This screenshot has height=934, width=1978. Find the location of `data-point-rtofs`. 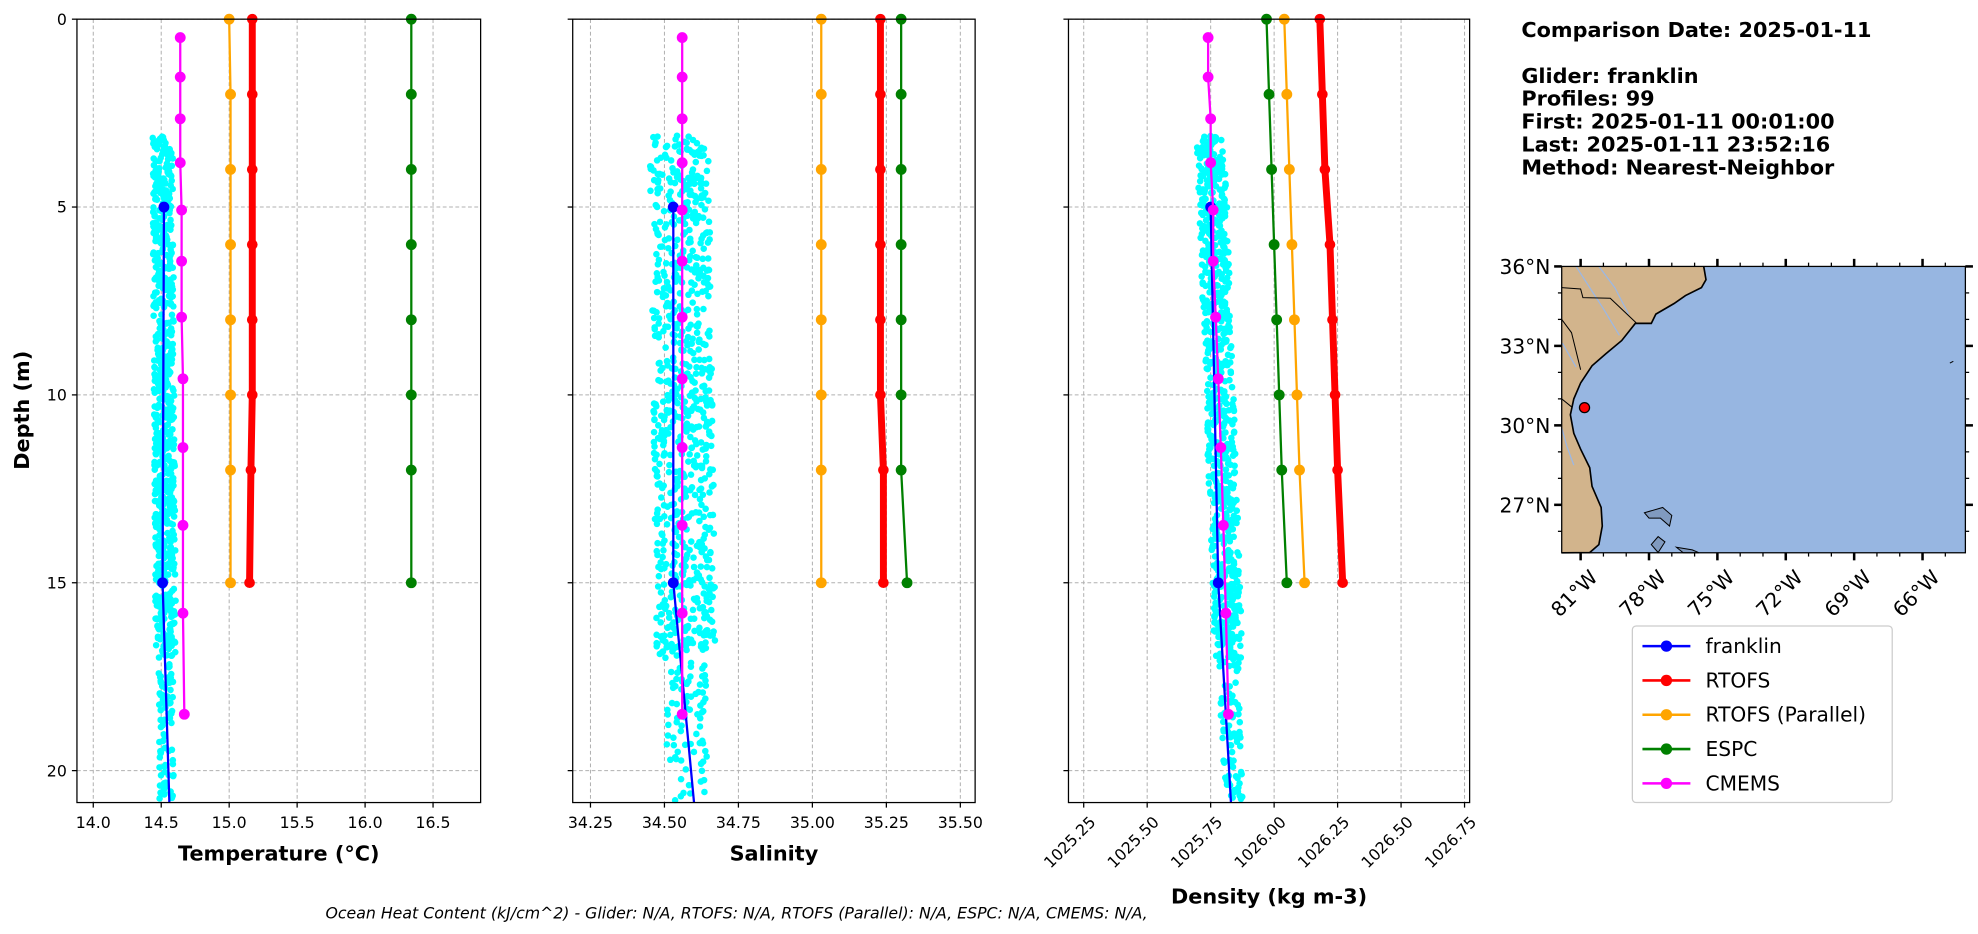

data-point-rtofs is located at coordinates (880, 169).